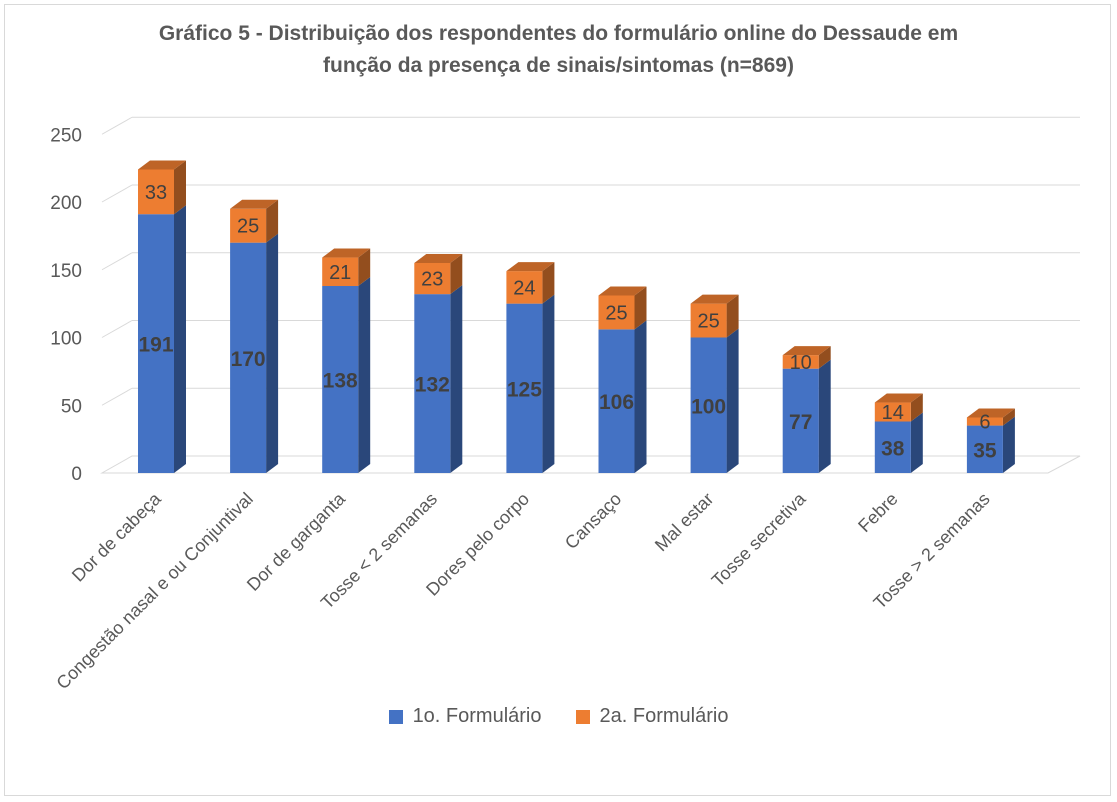 This screenshot has width=1117, height=802. Describe the element at coordinates (558, 716) in the screenshot. I see `legend: 1o. Formulário 2a. Formulário` at that location.